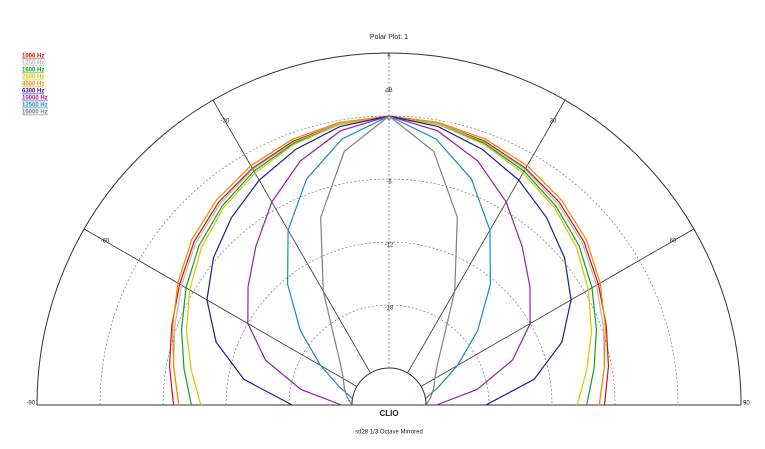 The width and height of the screenshot is (765, 449). What do you see at coordinates (389, 309) in the screenshot?
I see `r-tick-label: -18` at bounding box center [389, 309].